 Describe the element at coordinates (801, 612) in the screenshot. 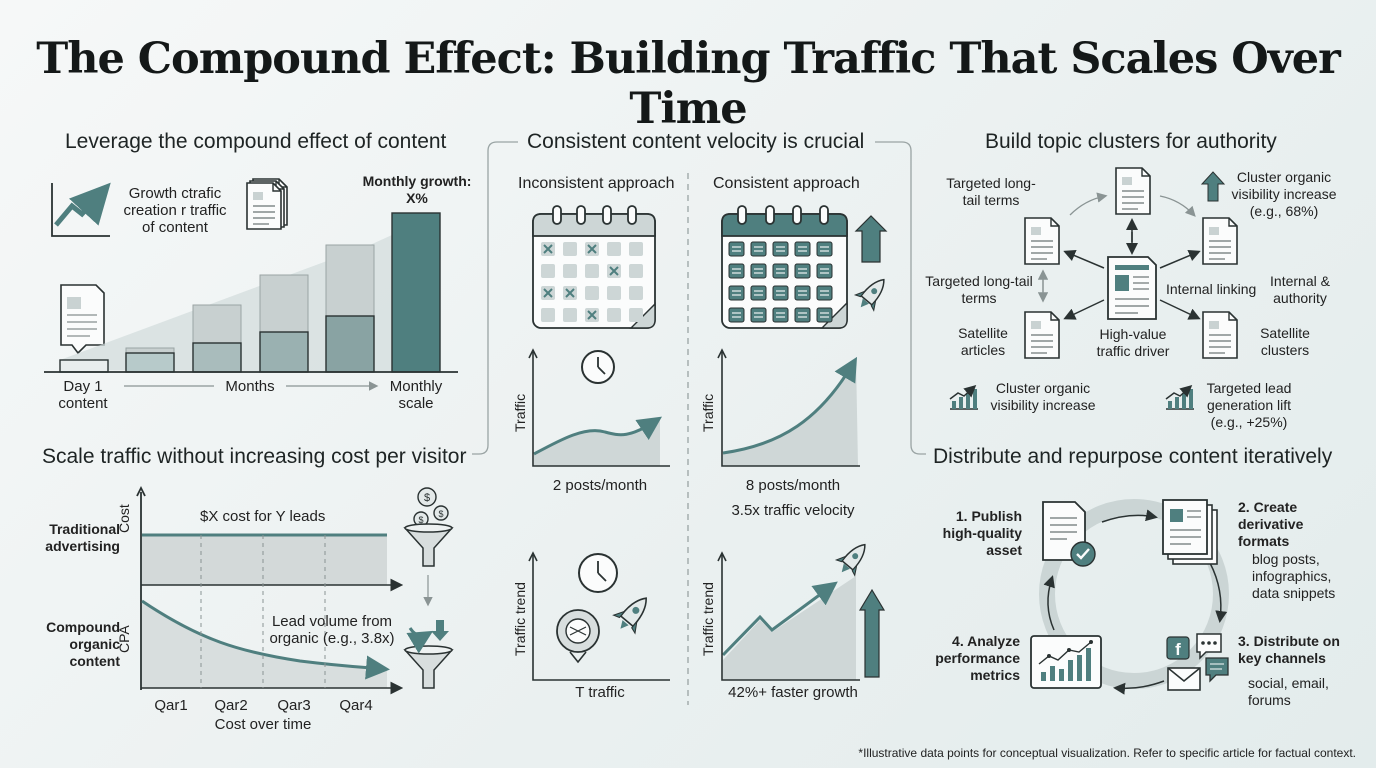

I see `consistent-trend-chart` at that location.